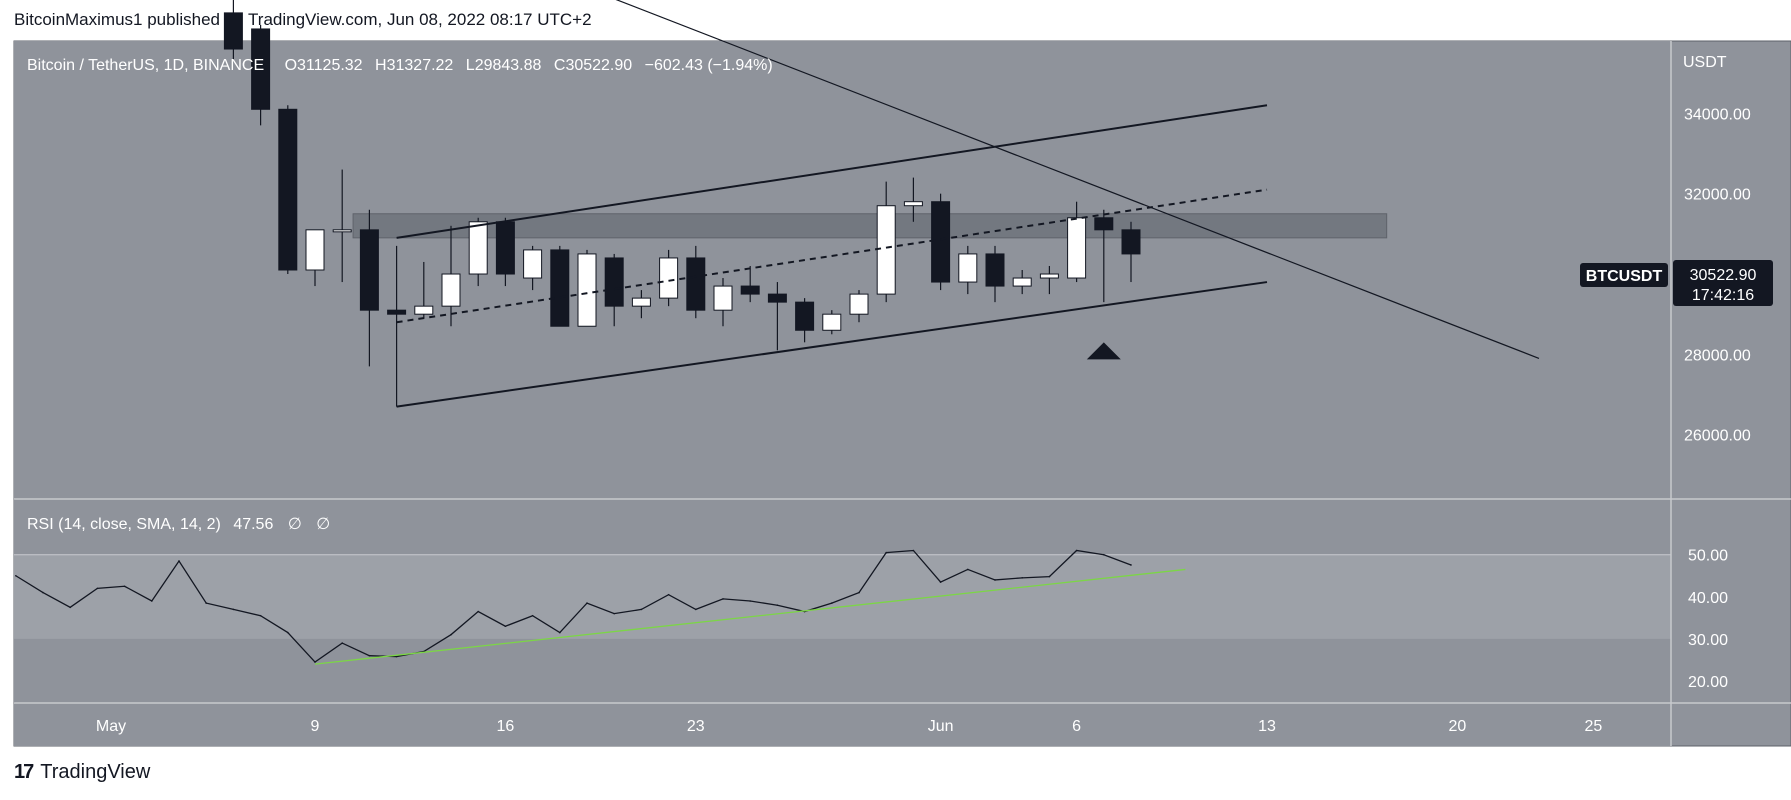 The width and height of the screenshot is (1791, 800). Describe the element at coordinates (1723, 275) in the screenshot. I see `price-tag-value: 30522.90` at that location.